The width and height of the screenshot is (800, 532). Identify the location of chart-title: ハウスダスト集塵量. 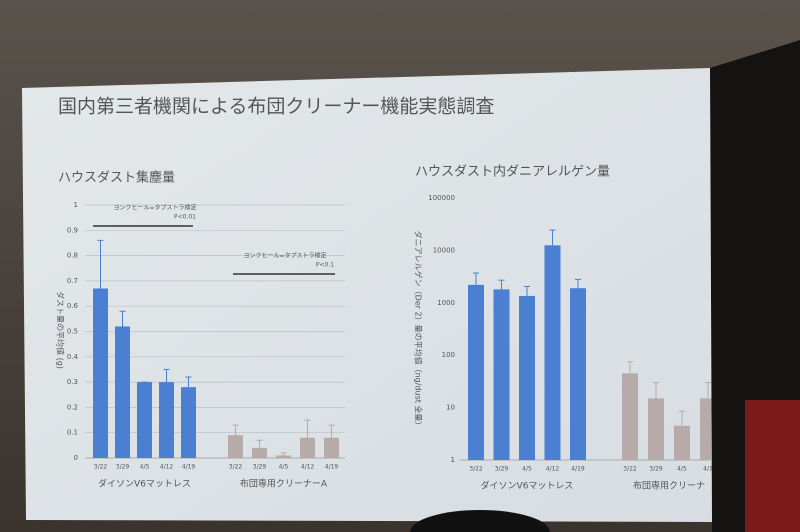
(116, 178).